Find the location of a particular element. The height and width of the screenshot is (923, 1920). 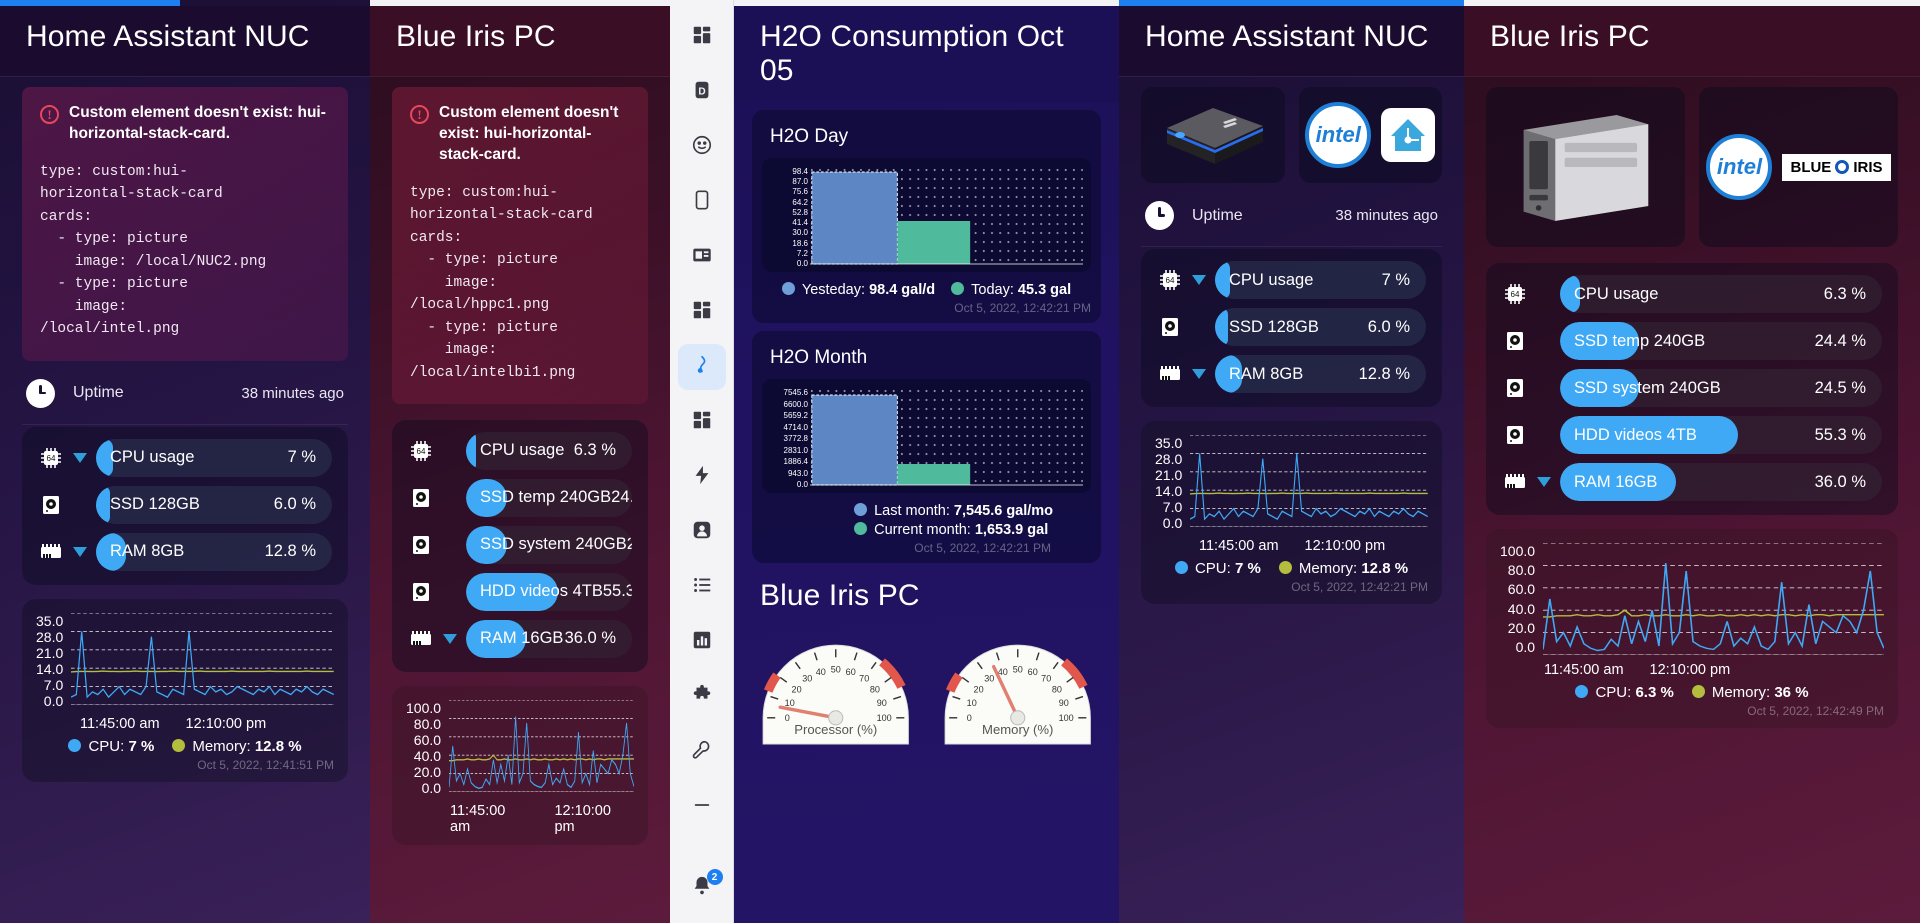

sidebar-notifications: 2 is located at coordinates (702, 888).